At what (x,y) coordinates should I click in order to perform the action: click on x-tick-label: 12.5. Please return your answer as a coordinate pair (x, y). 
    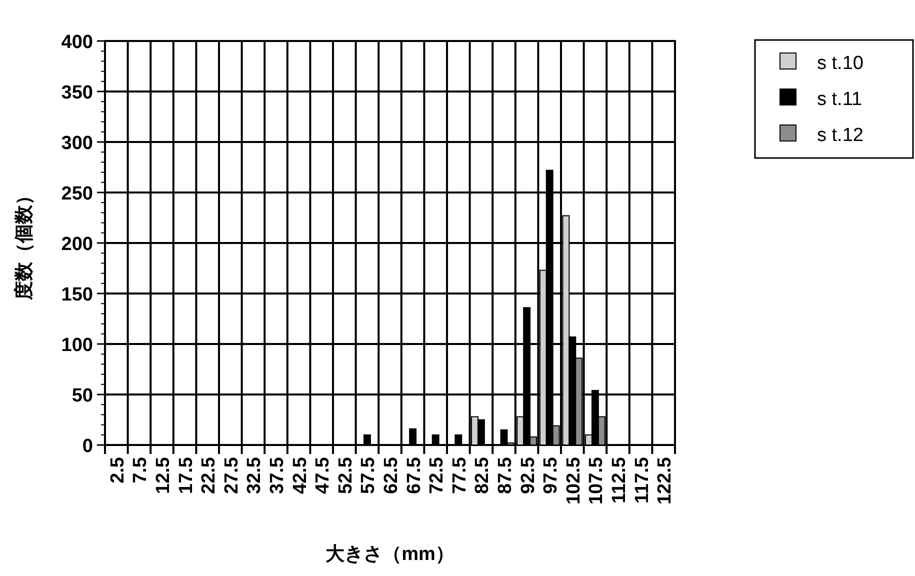
    Looking at the image, I should click on (163, 475).